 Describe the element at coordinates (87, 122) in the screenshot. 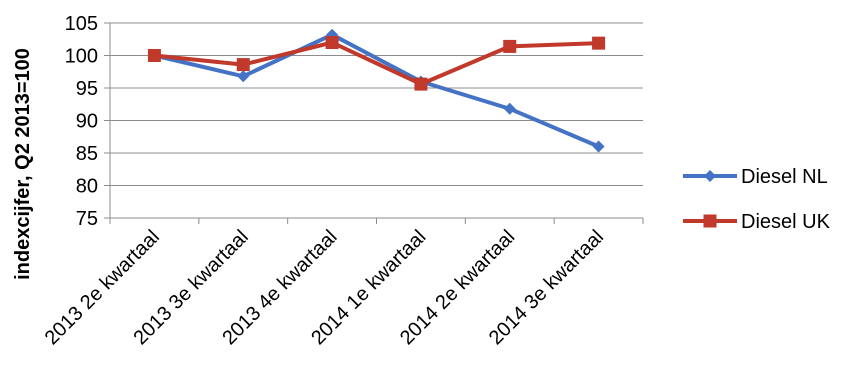

I see `y-tick-label: 90` at that location.